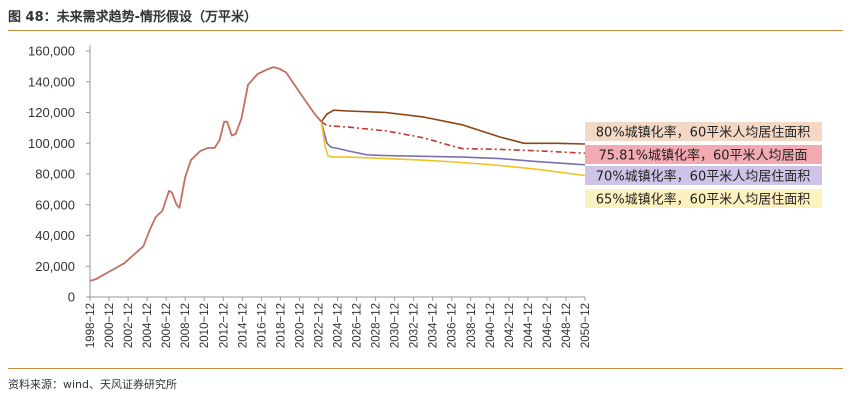  I want to click on y-tick-label: 60,000, so click(55, 204).